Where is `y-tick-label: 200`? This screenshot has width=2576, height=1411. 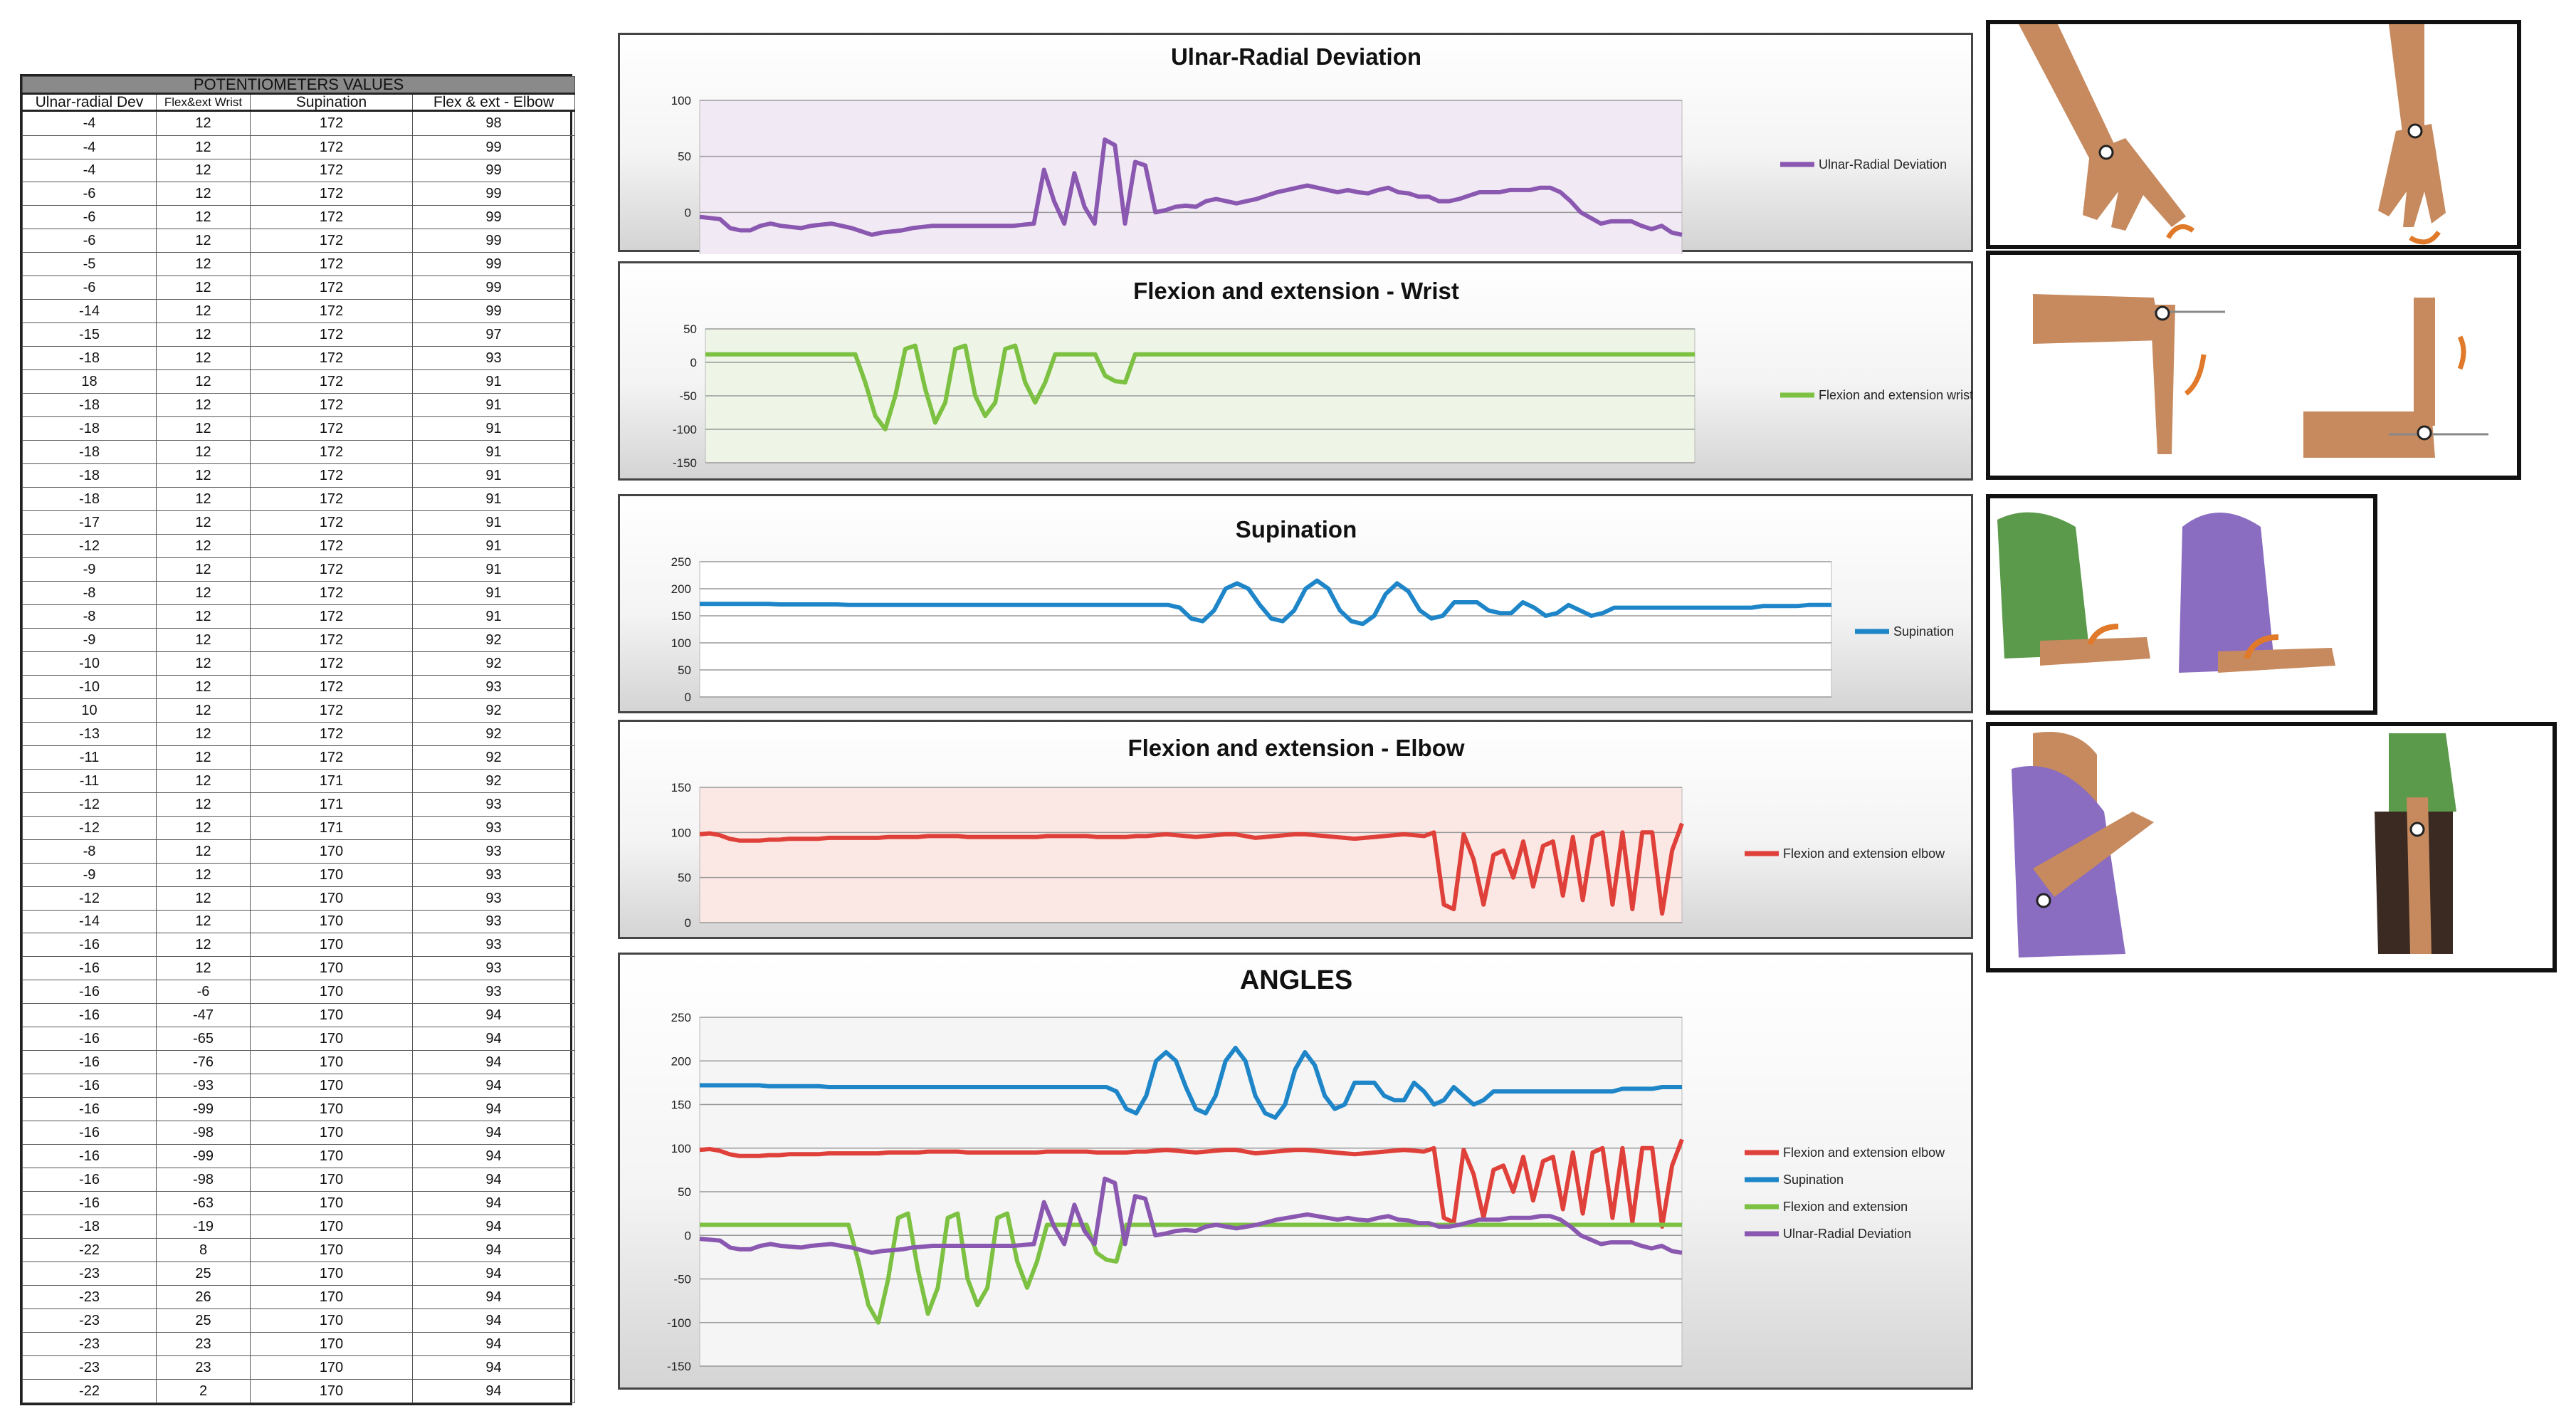 y-tick-label: 200 is located at coordinates (681, 1061).